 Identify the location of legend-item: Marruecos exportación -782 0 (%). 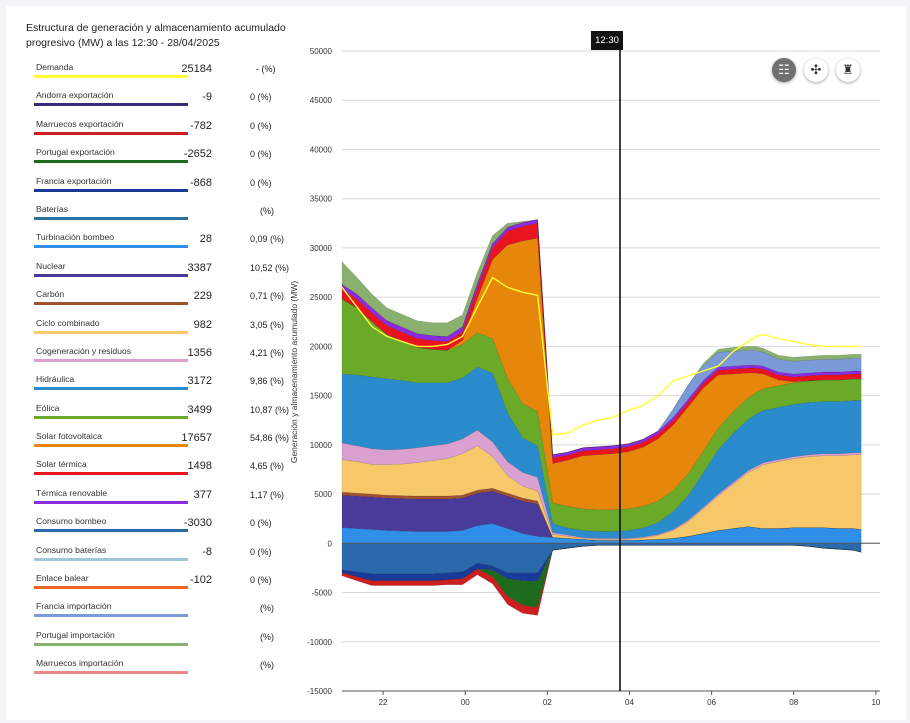
(159, 129).